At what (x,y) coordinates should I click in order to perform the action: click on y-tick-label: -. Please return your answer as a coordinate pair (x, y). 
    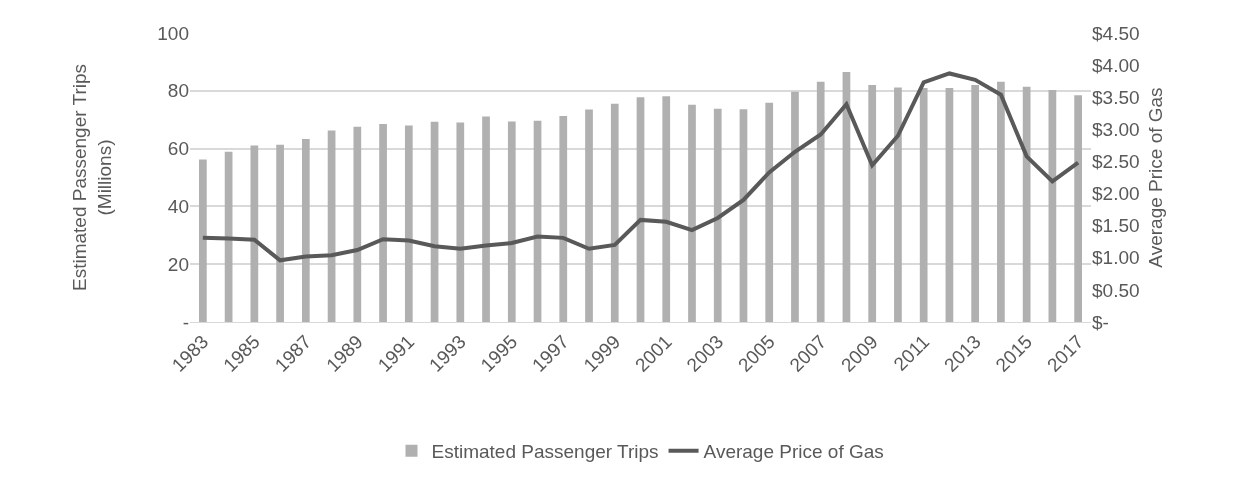
    Looking at the image, I should click on (185, 322).